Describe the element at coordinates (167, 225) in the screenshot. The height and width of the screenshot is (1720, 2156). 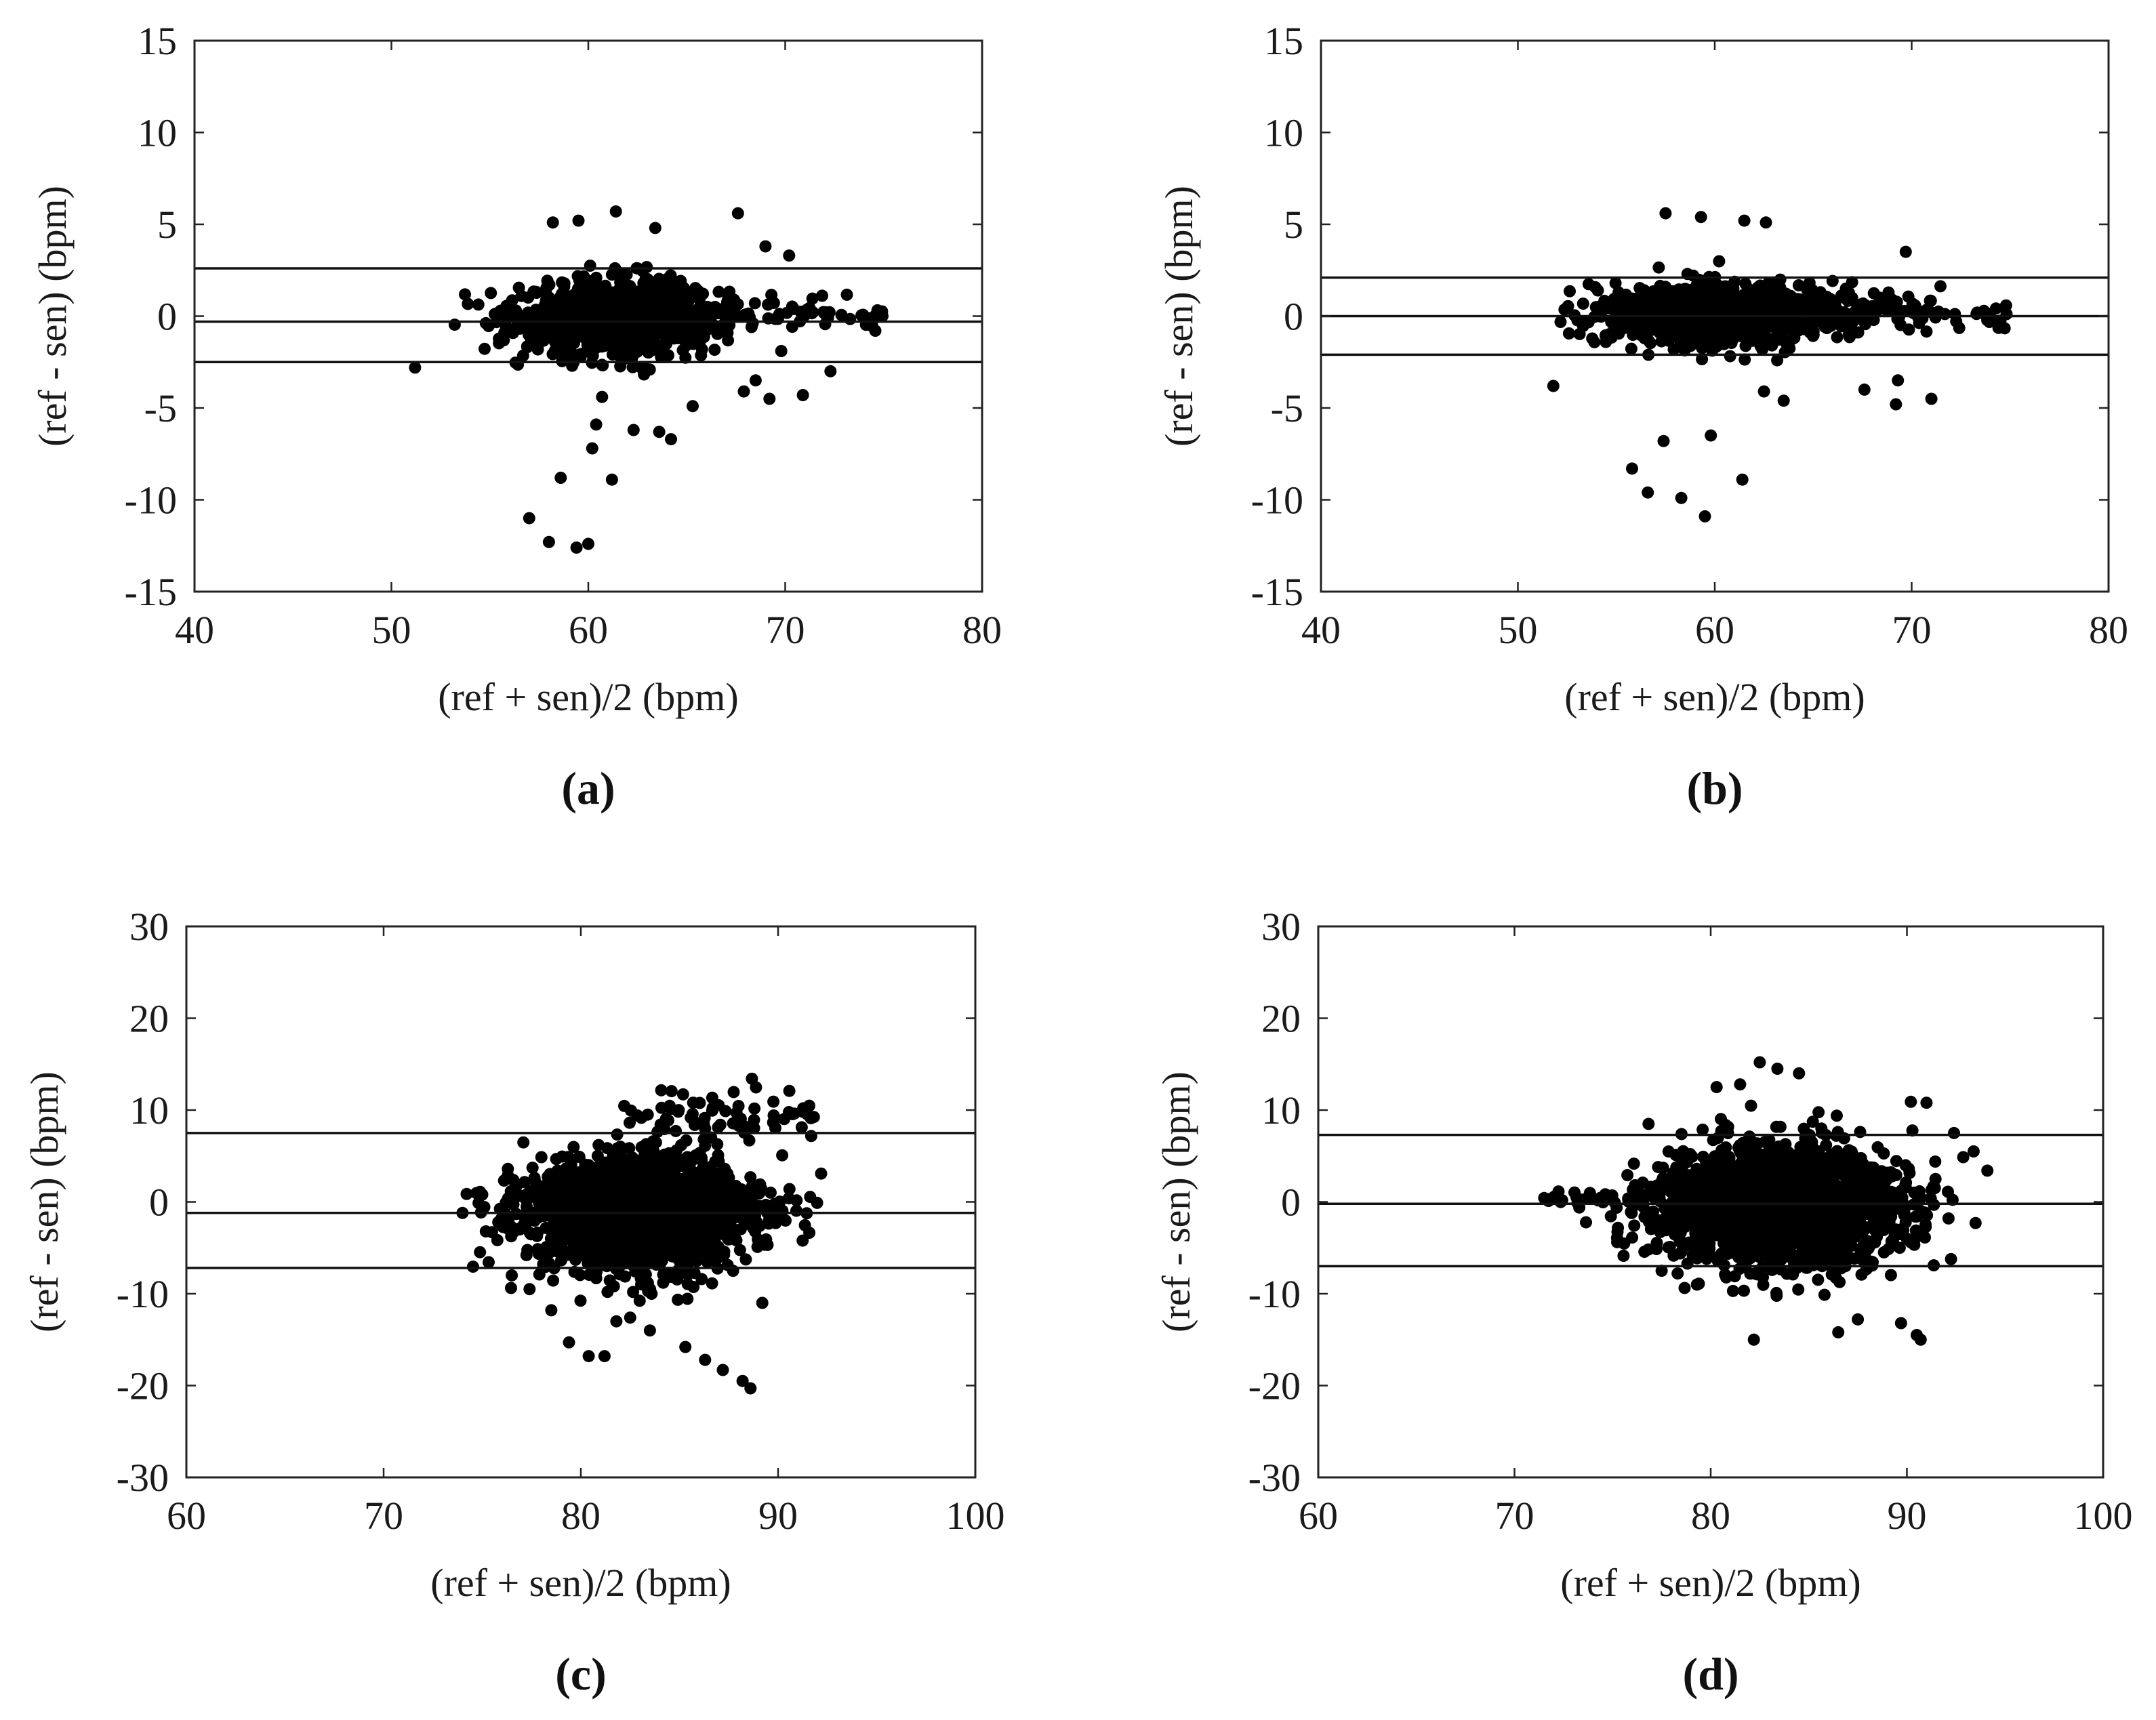
I see `y-tick-label: 5` at that location.